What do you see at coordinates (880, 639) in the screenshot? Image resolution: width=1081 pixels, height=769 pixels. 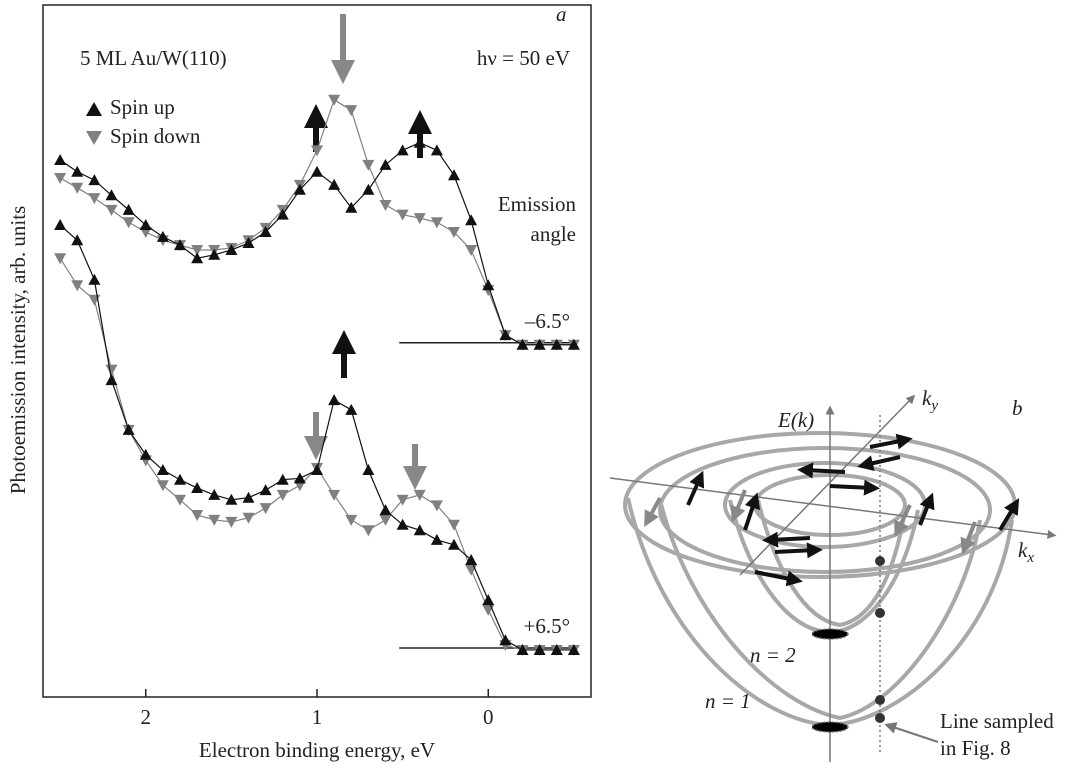 I see `diagram-dots` at bounding box center [880, 639].